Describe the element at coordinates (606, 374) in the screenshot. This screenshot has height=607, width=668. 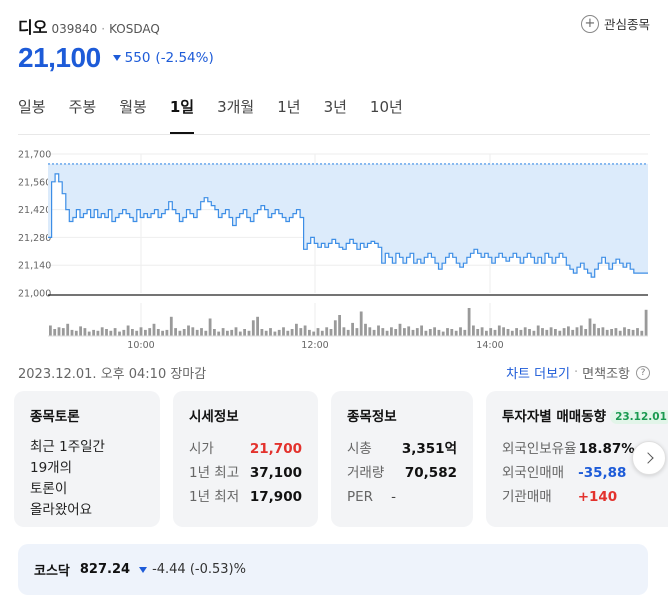
I see `disclaimer-link: 면책조항` at that location.